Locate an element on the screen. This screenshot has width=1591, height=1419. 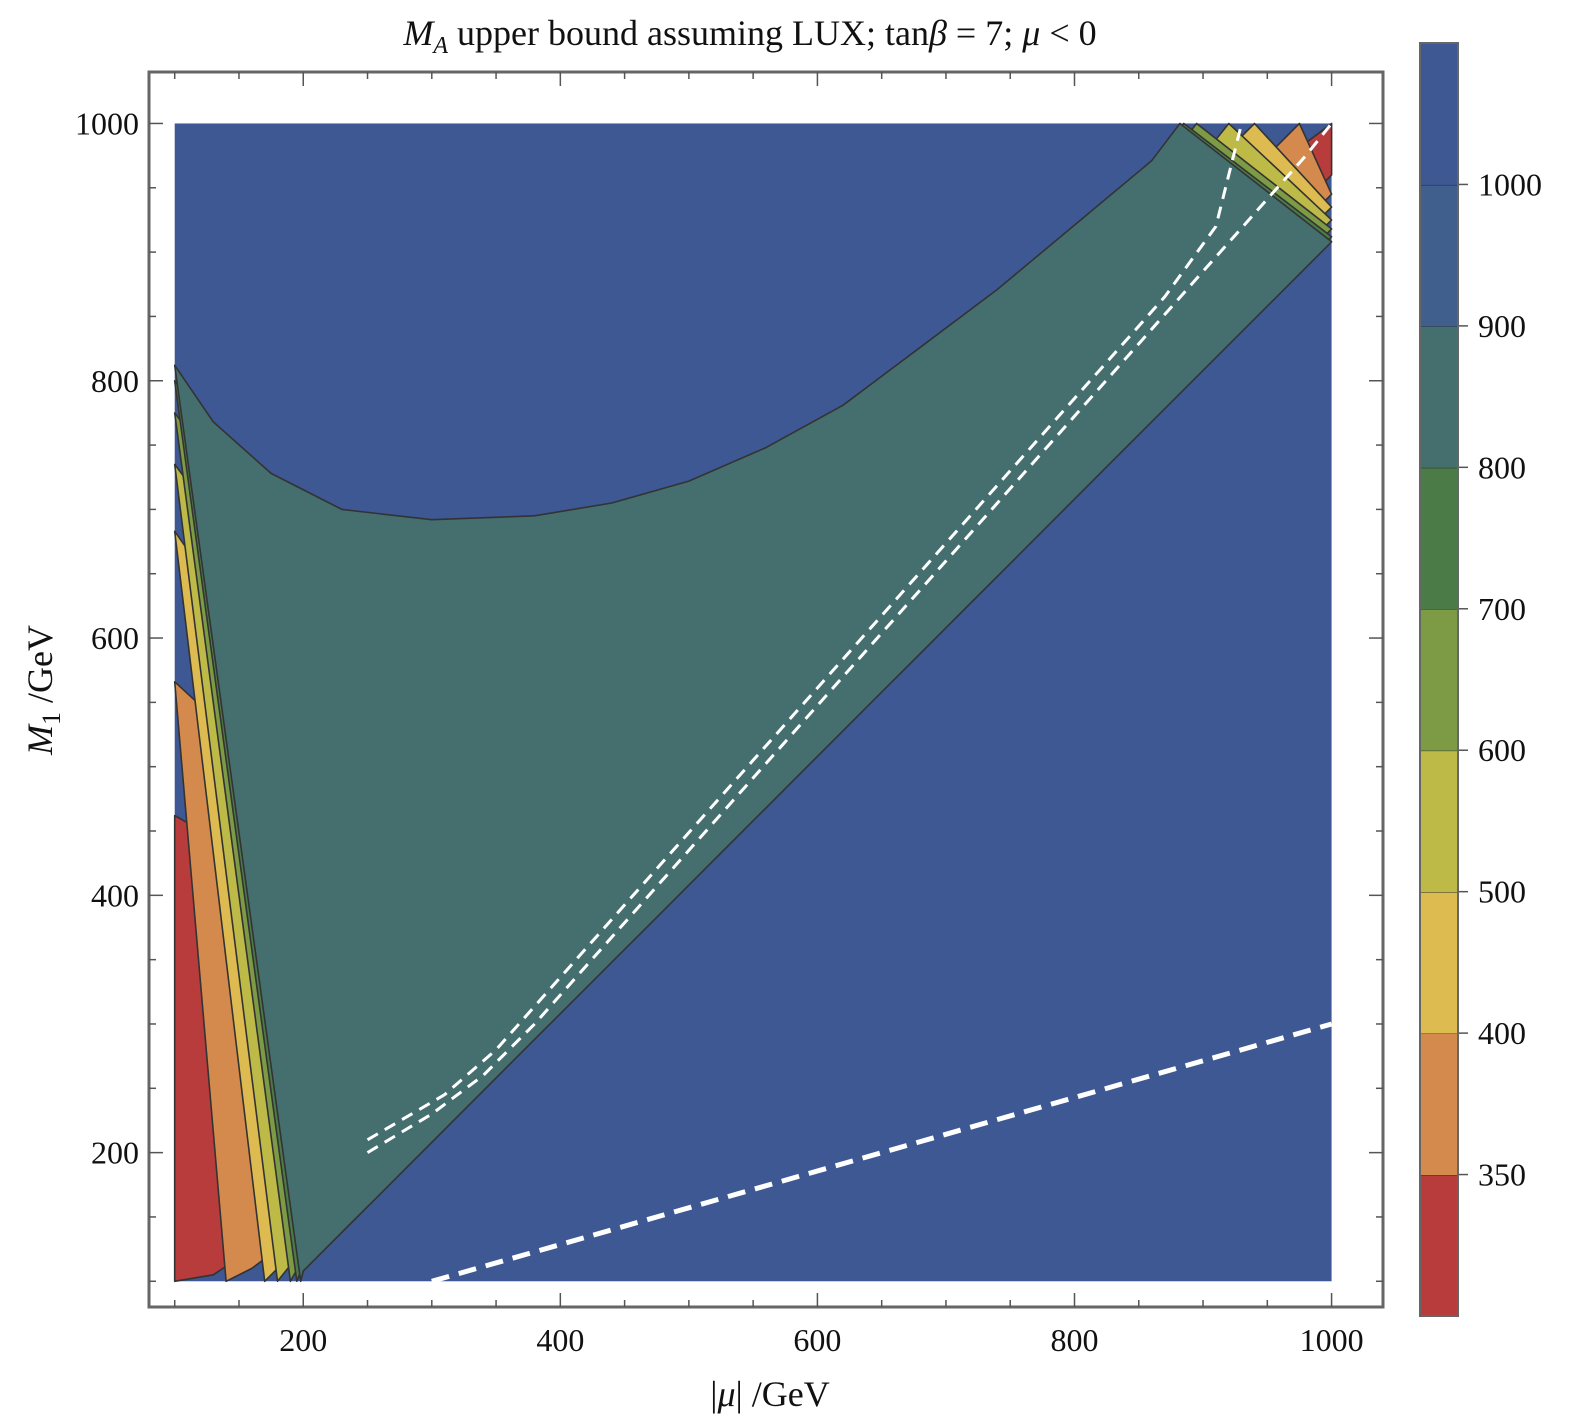
x-tick-label: 600 is located at coordinates (817, 1340).